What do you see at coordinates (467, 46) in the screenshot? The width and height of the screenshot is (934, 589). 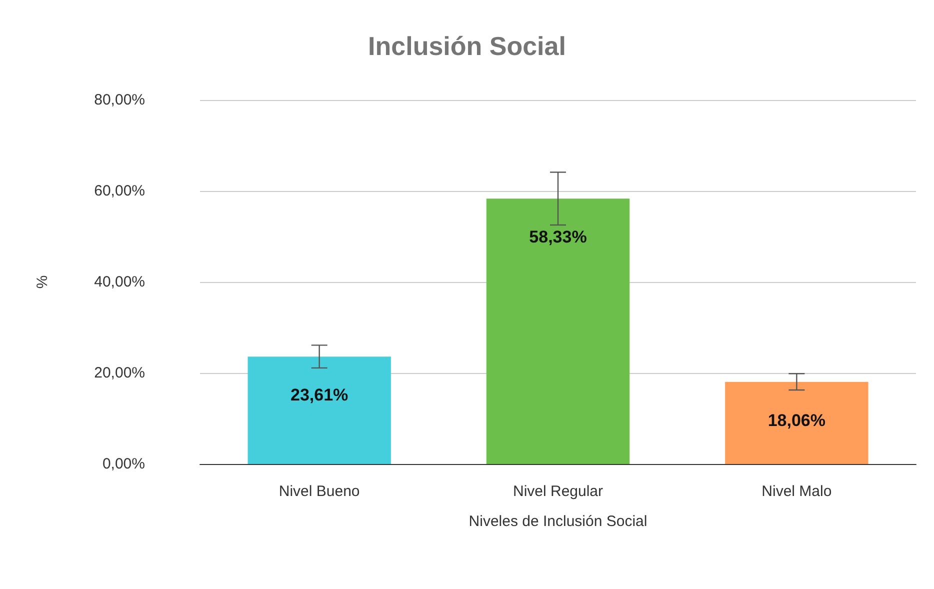 I see `chart-title: Inclusión Social` at bounding box center [467, 46].